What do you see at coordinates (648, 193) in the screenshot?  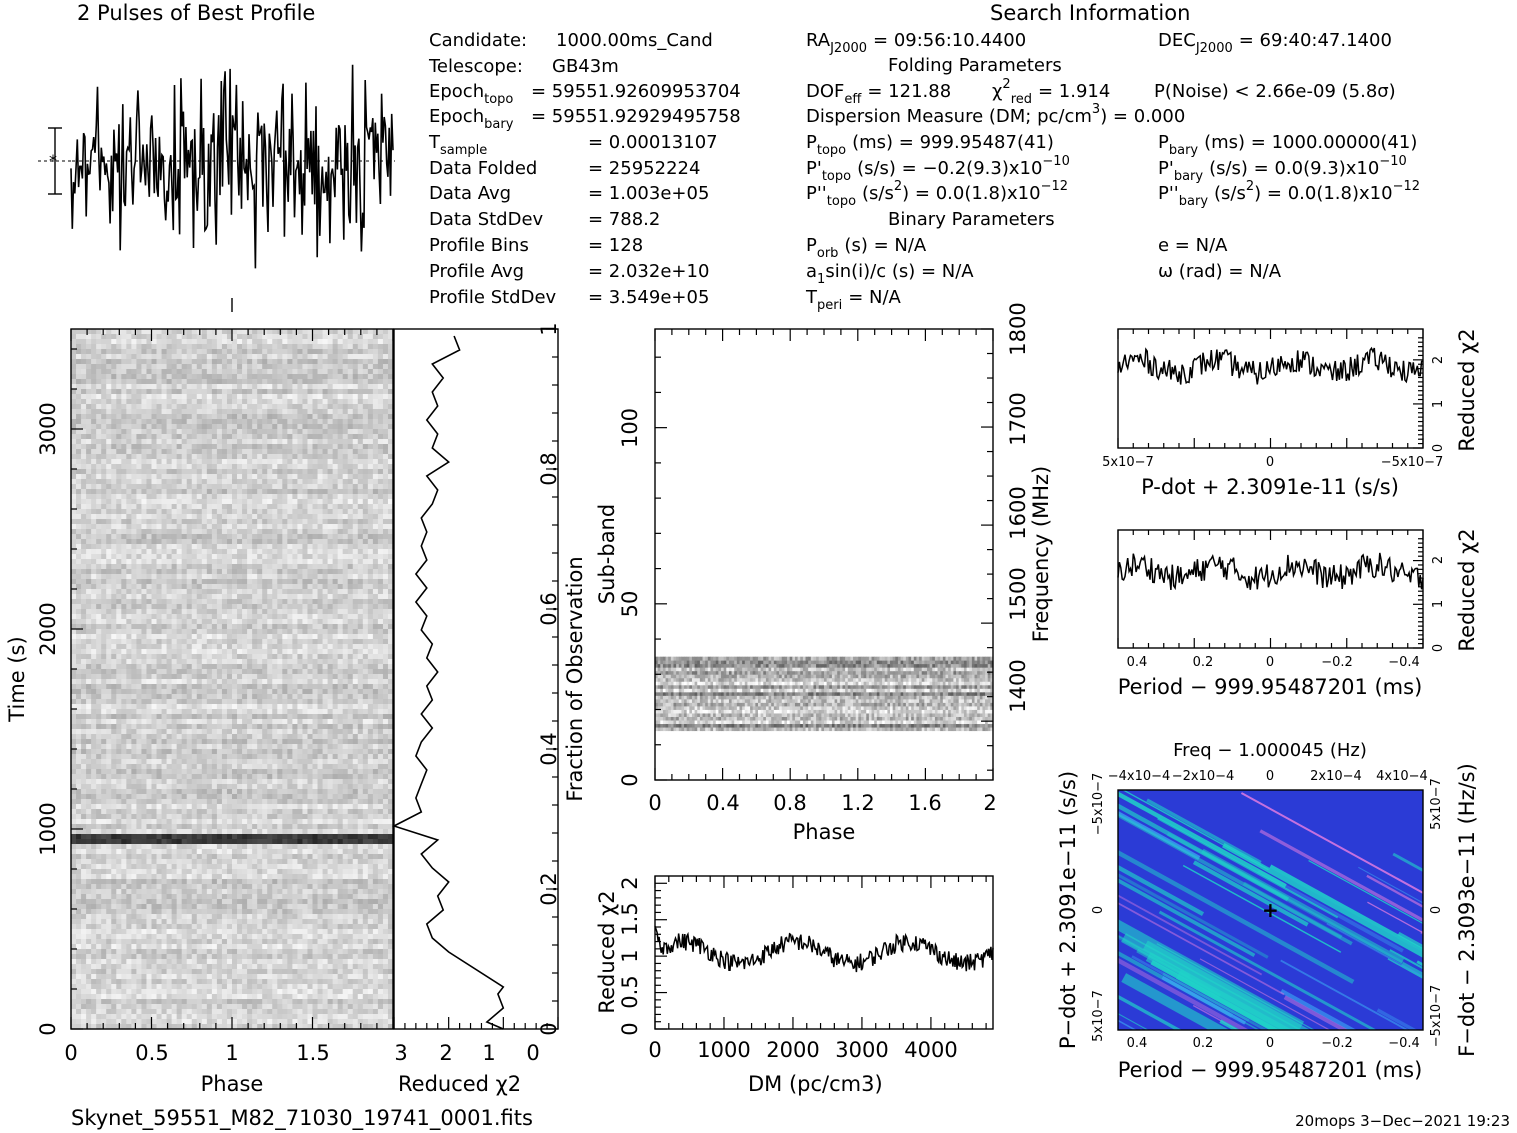 I see `info-data-avg-value: = 1.003e+05` at bounding box center [648, 193].